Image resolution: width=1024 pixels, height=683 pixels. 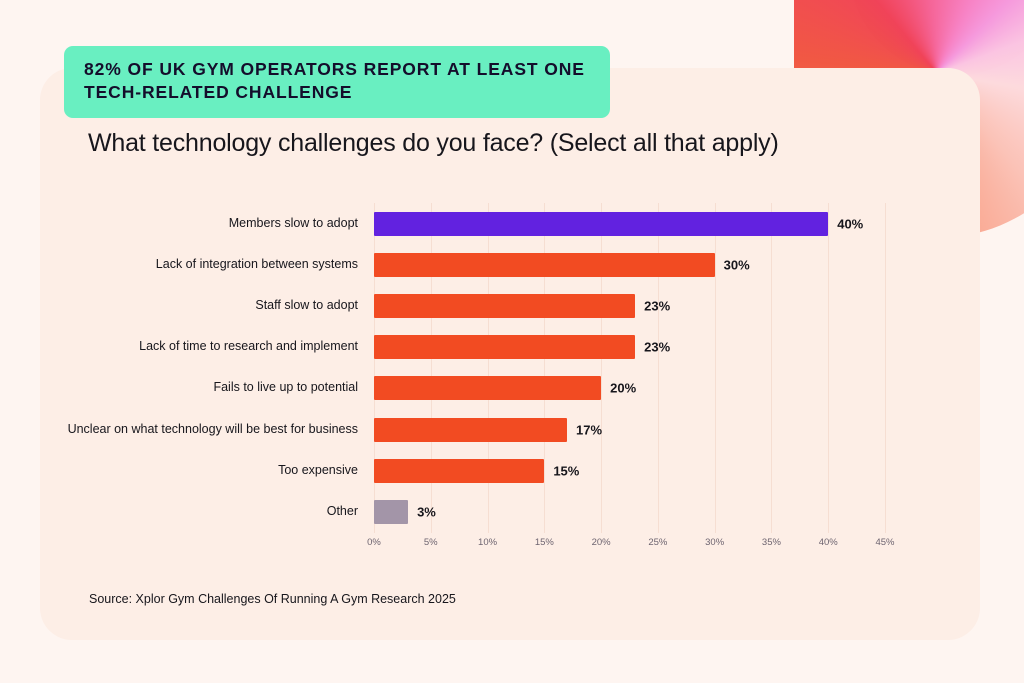 I want to click on bar-value-label: 3%, so click(x=426, y=512).